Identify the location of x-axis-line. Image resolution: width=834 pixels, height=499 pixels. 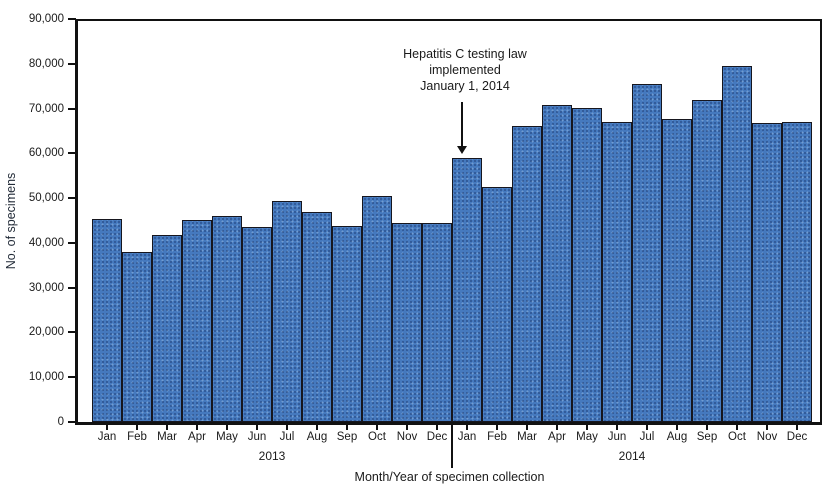
(448, 423).